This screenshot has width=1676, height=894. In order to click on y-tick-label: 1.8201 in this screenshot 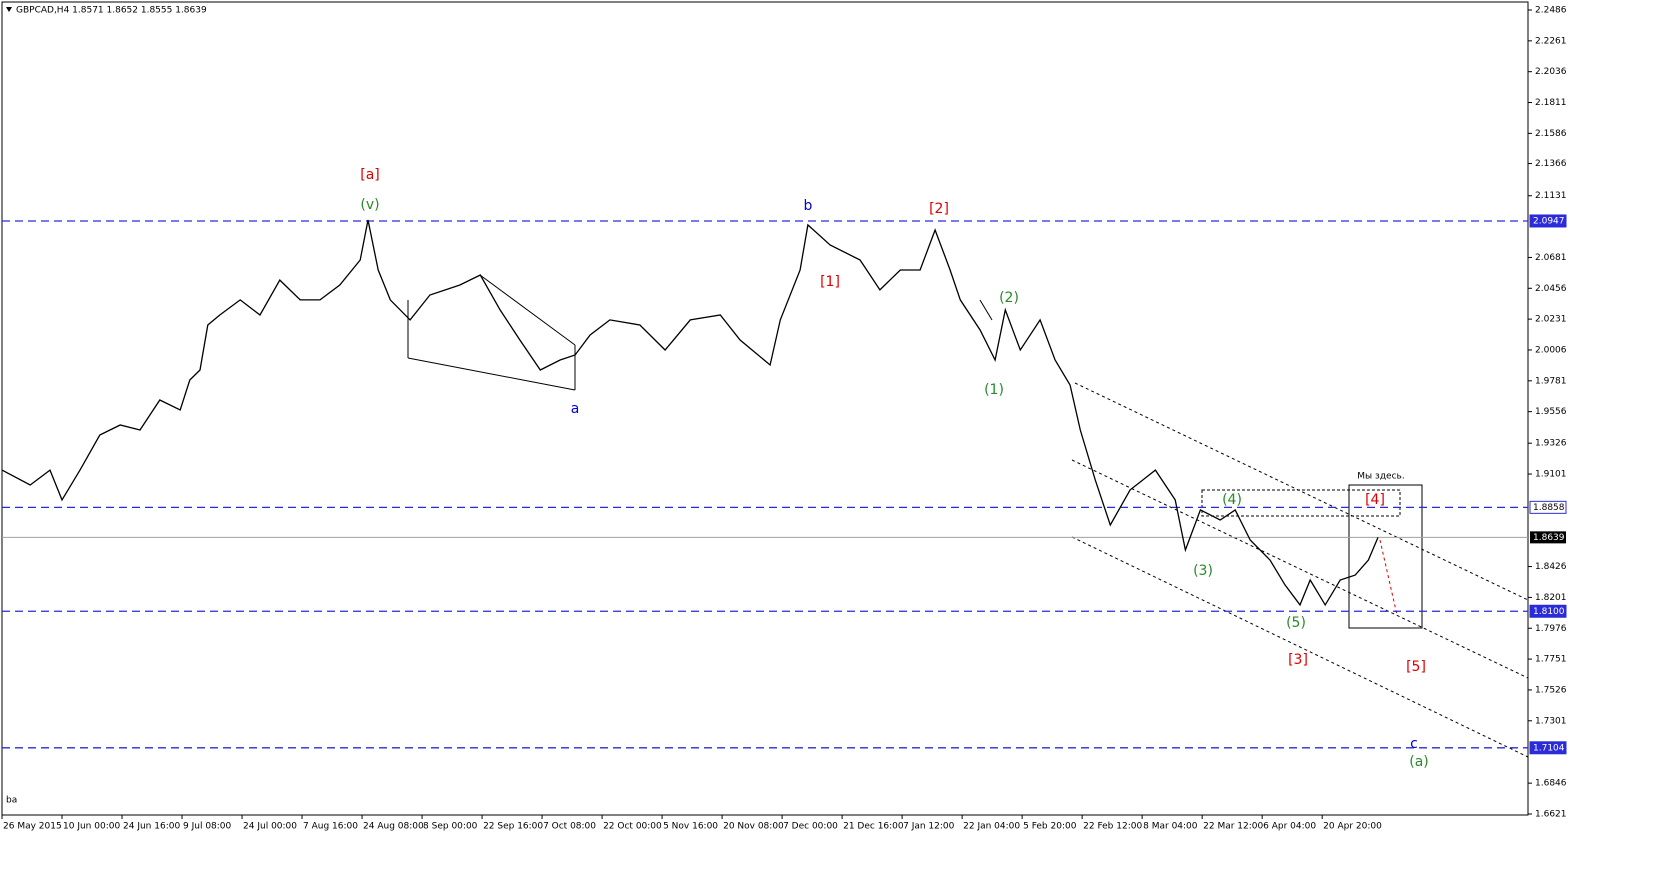, I will do `click(1551, 598)`.